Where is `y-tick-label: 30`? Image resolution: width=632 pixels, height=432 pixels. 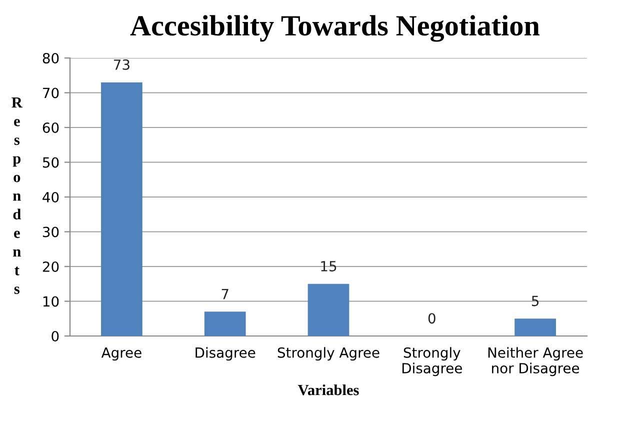
y-tick-label: 30 is located at coordinates (50, 232).